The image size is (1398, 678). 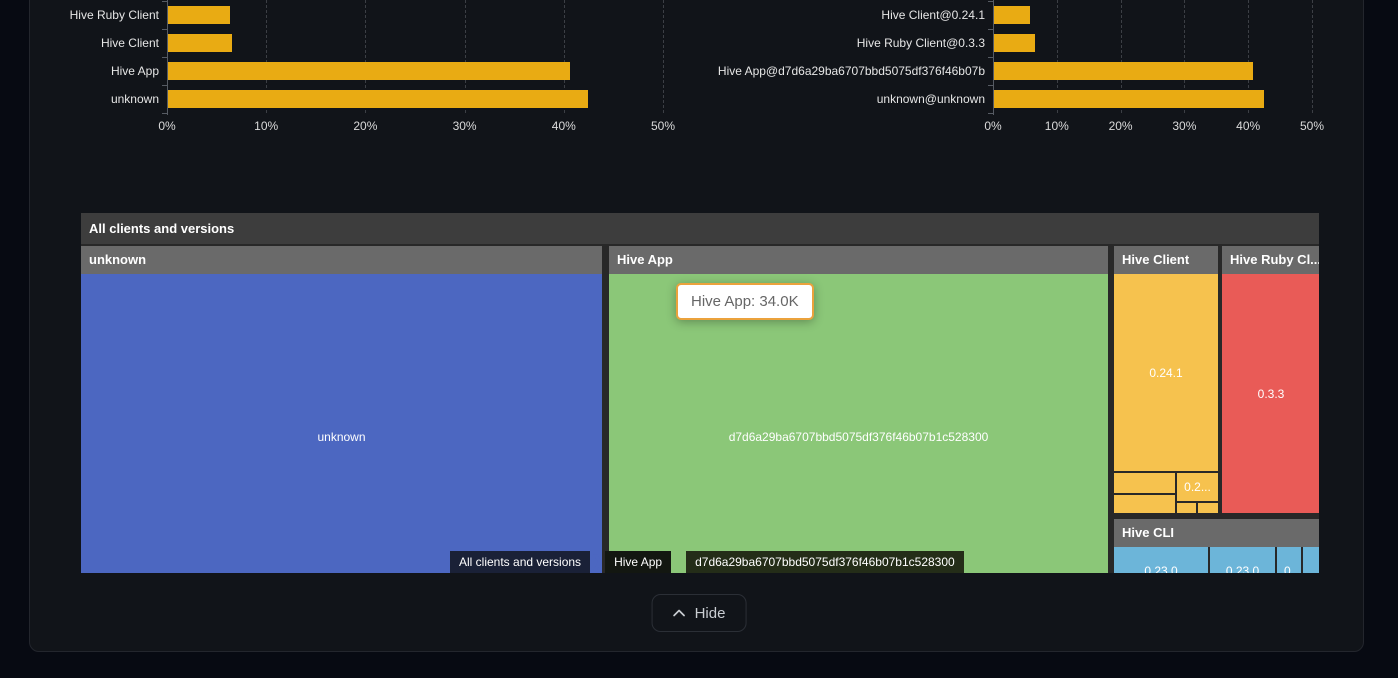 What do you see at coordinates (199, 15) in the screenshot?
I see `bar-hive-ruby-client` at bounding box center [199, 15].